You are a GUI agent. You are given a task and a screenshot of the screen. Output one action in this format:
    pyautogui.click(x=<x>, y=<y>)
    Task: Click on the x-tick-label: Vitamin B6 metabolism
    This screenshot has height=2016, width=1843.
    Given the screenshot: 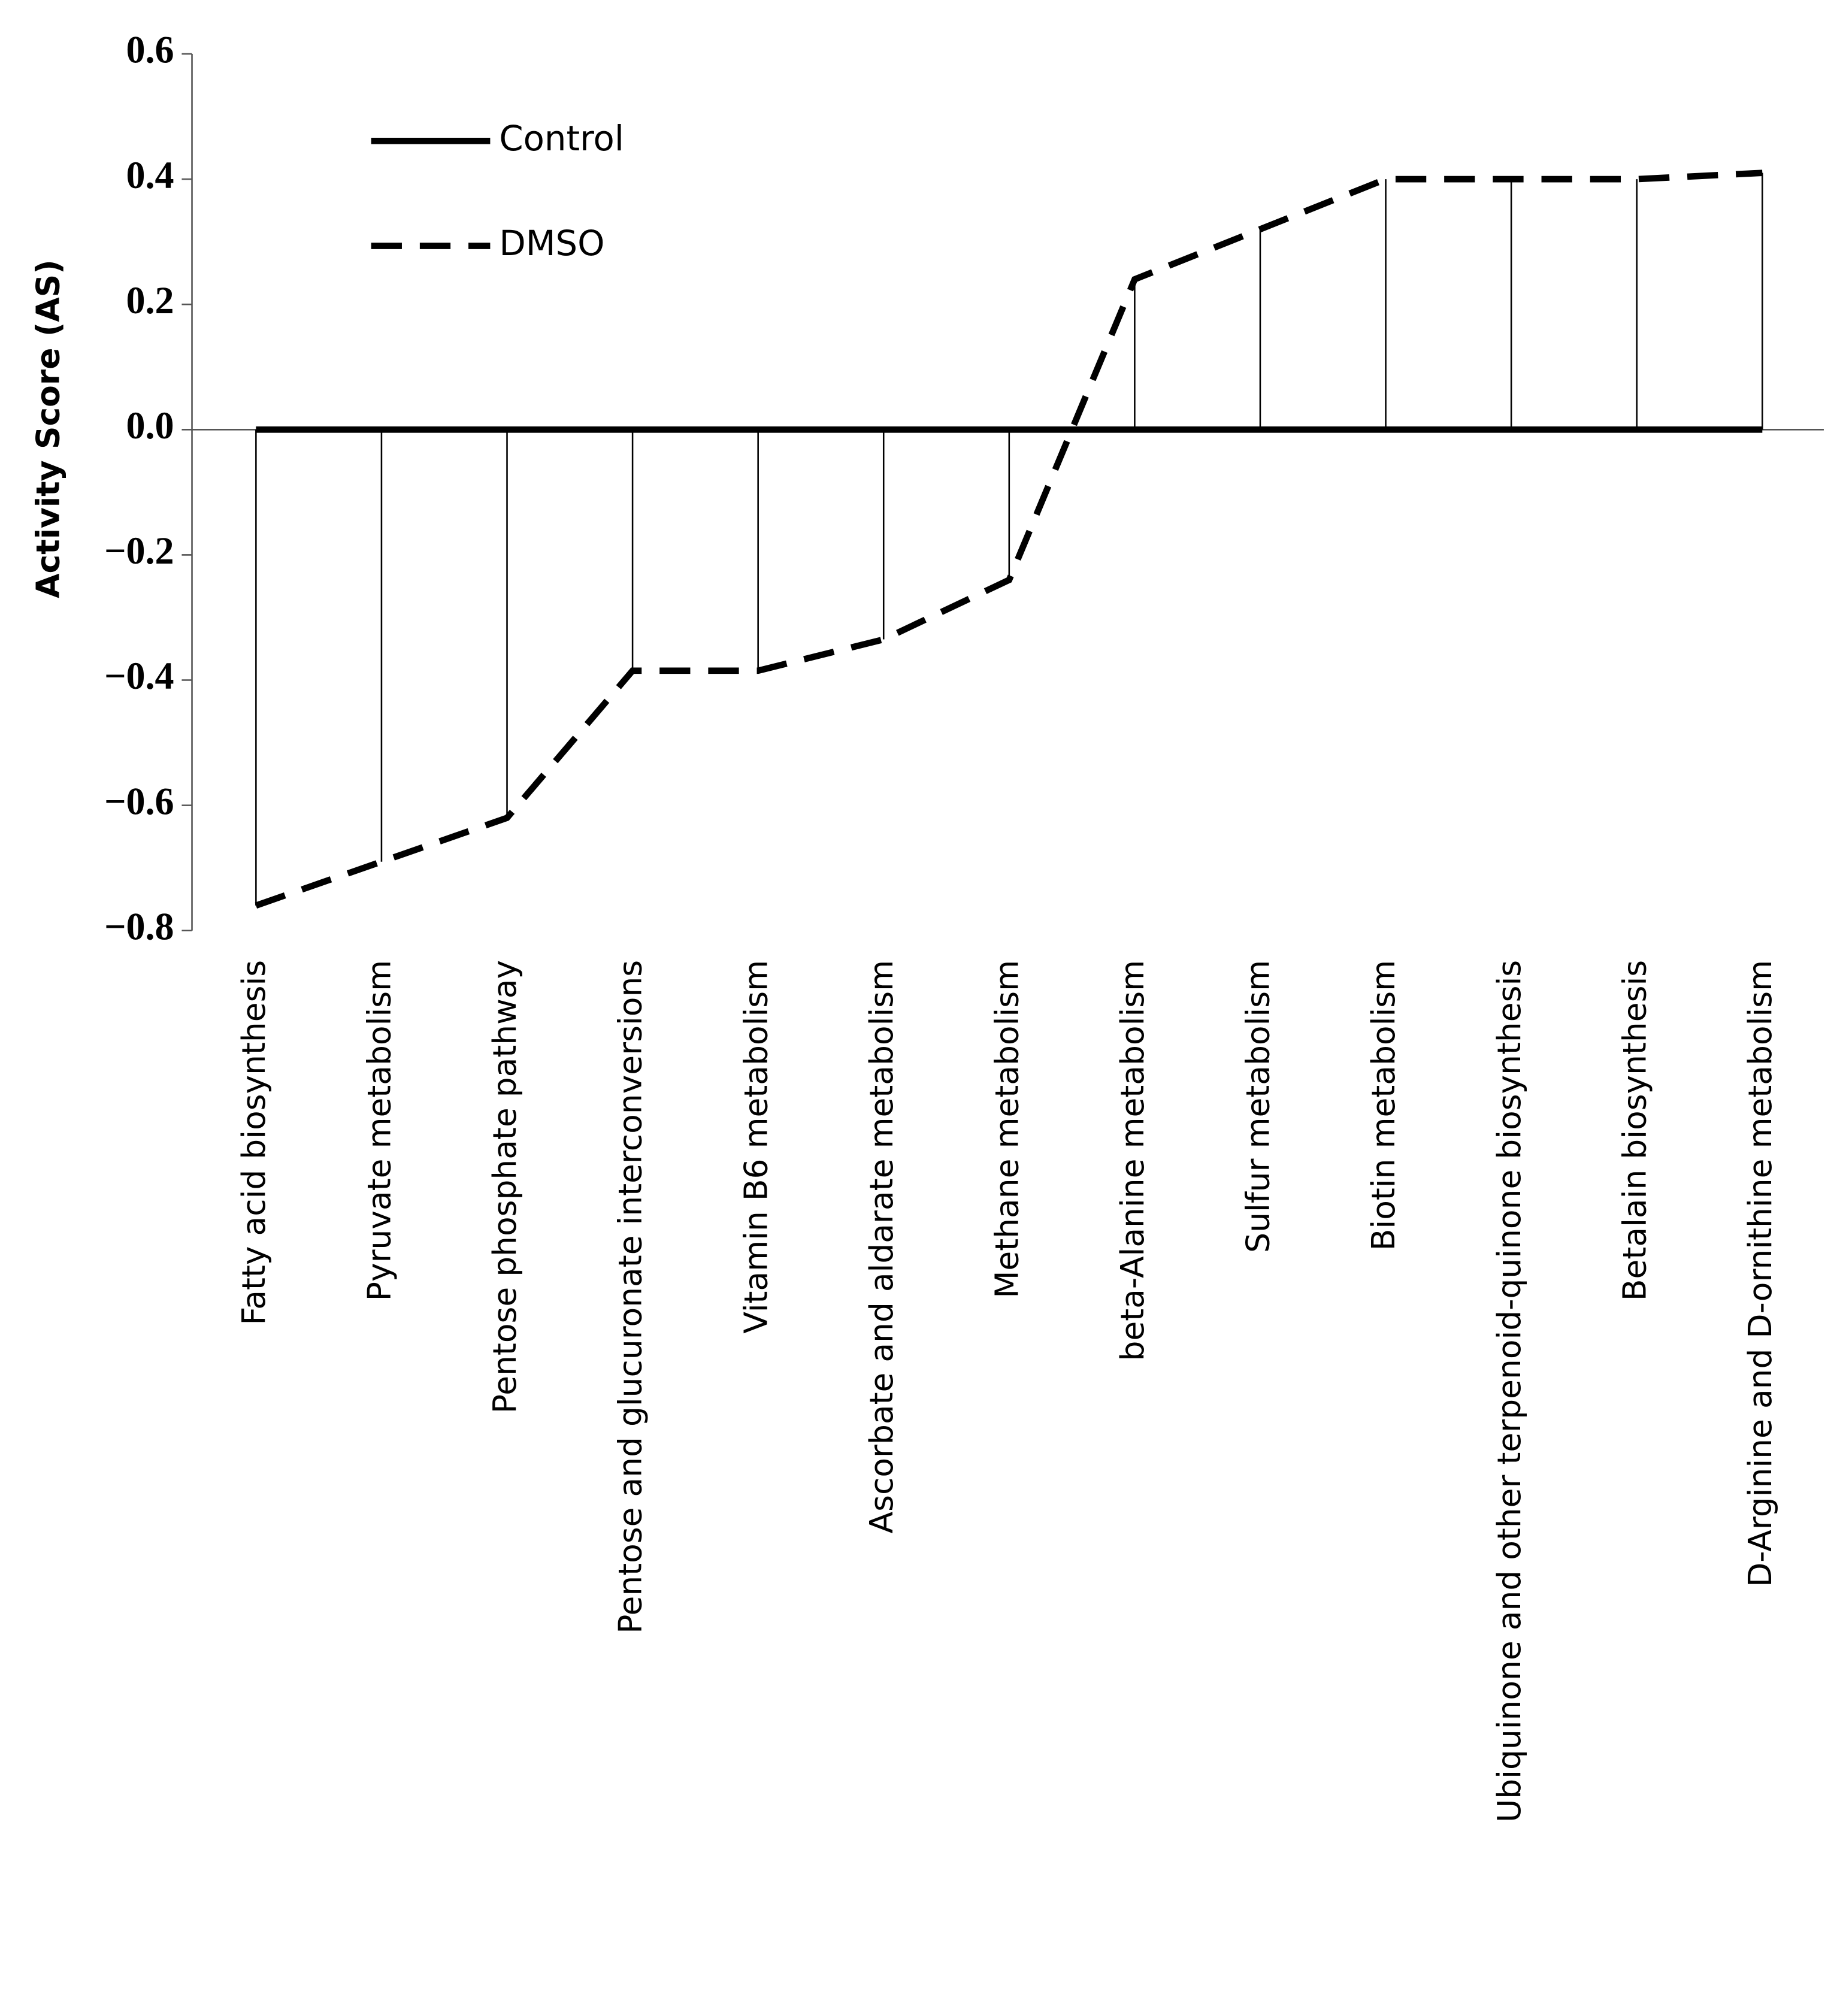 What is the action you would take?
    pyautogui.click(x=756, y=1147)
    